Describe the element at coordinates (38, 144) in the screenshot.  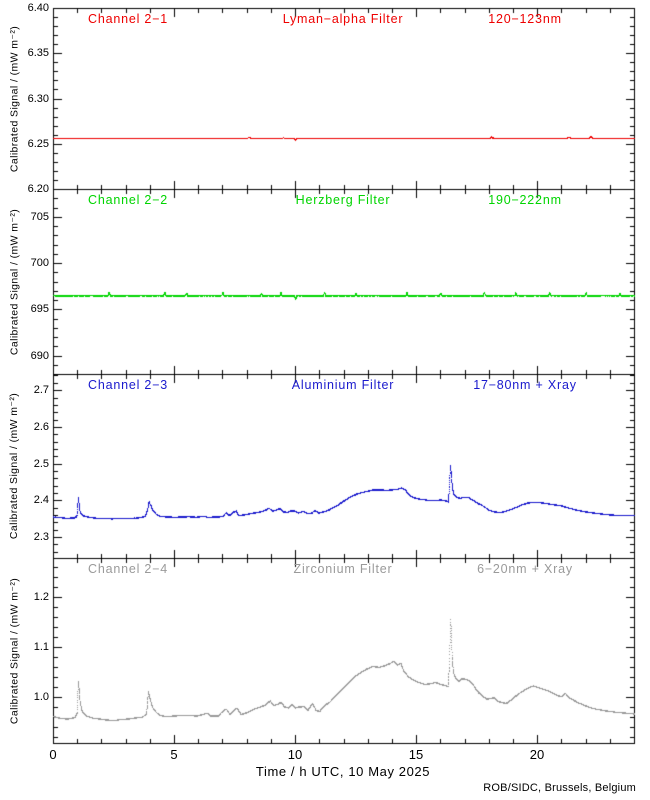
I see `y-tick-label: 6.25` at that location.